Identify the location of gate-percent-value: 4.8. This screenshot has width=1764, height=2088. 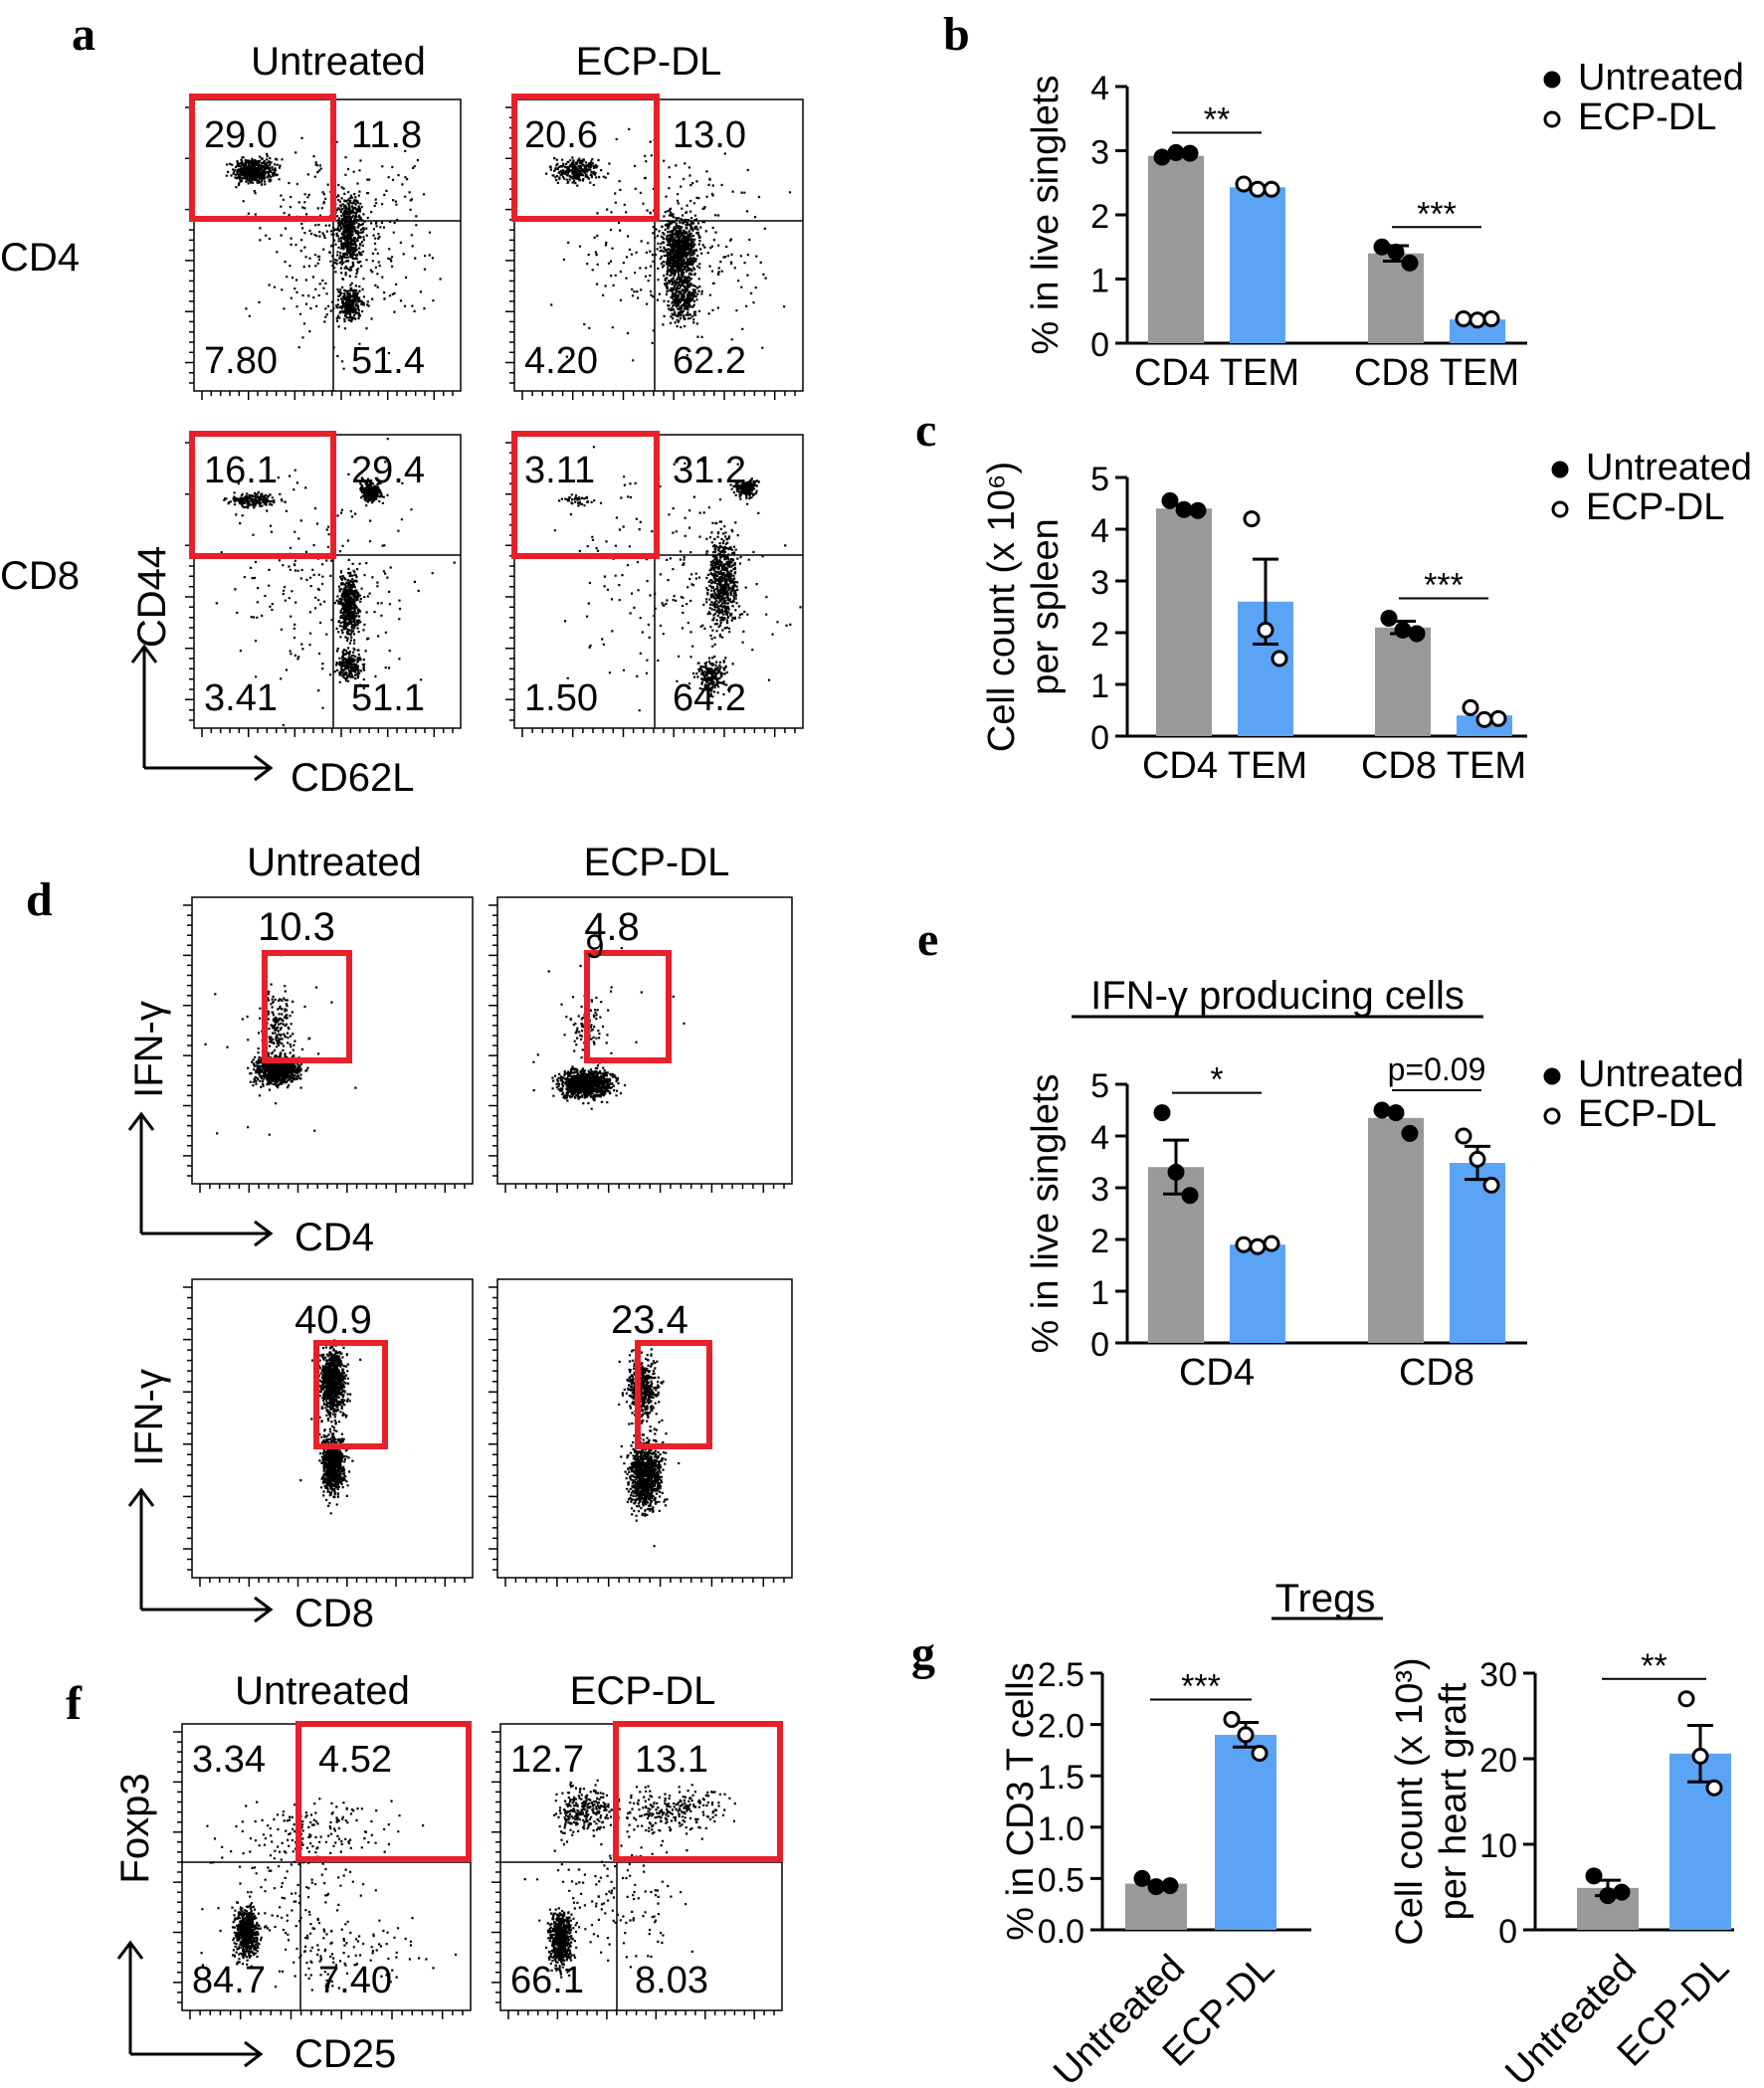
(612, 927).